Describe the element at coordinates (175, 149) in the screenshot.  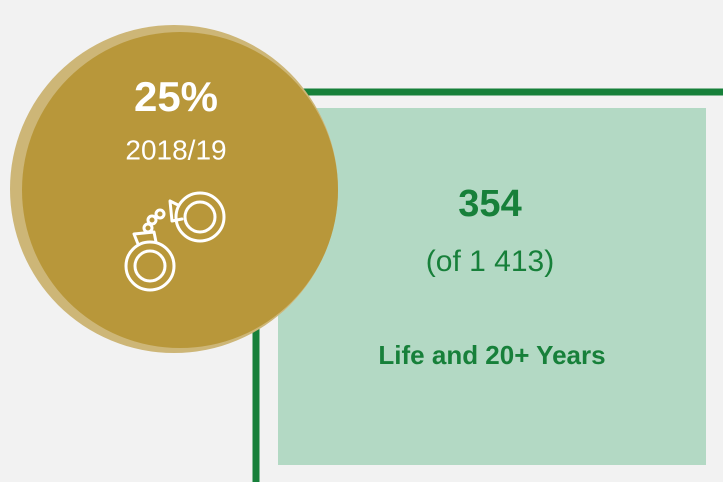
I see `circle-period: 2018/19` at that location.